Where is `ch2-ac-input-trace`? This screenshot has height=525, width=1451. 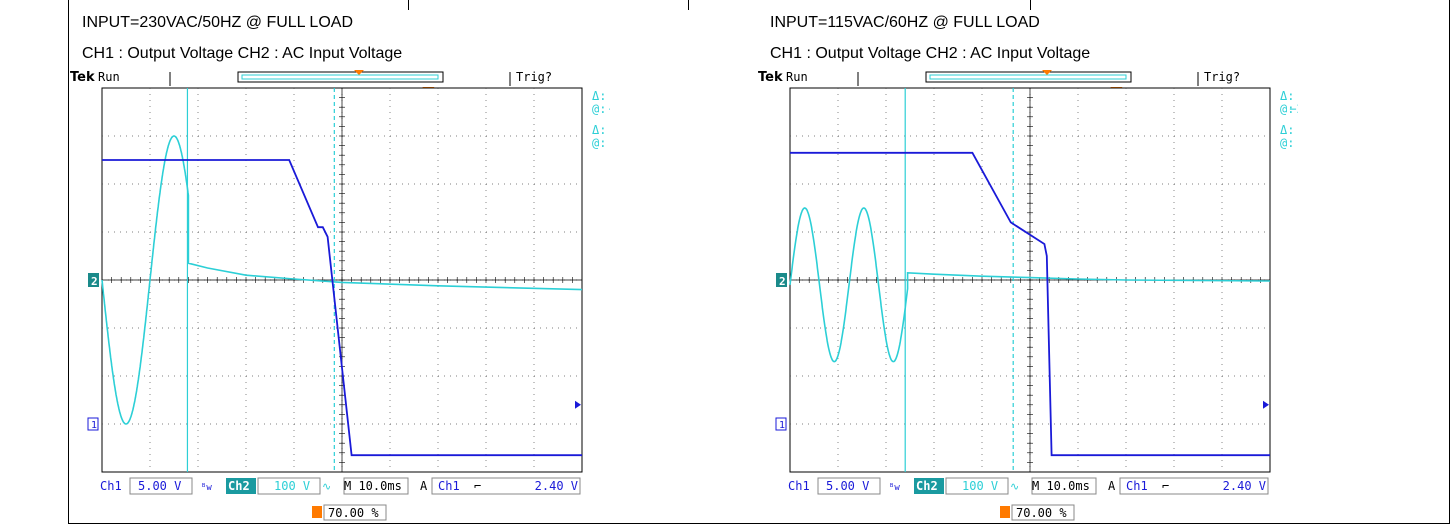
ch2-ac-input-trace is located at coordinates (1030, 285).